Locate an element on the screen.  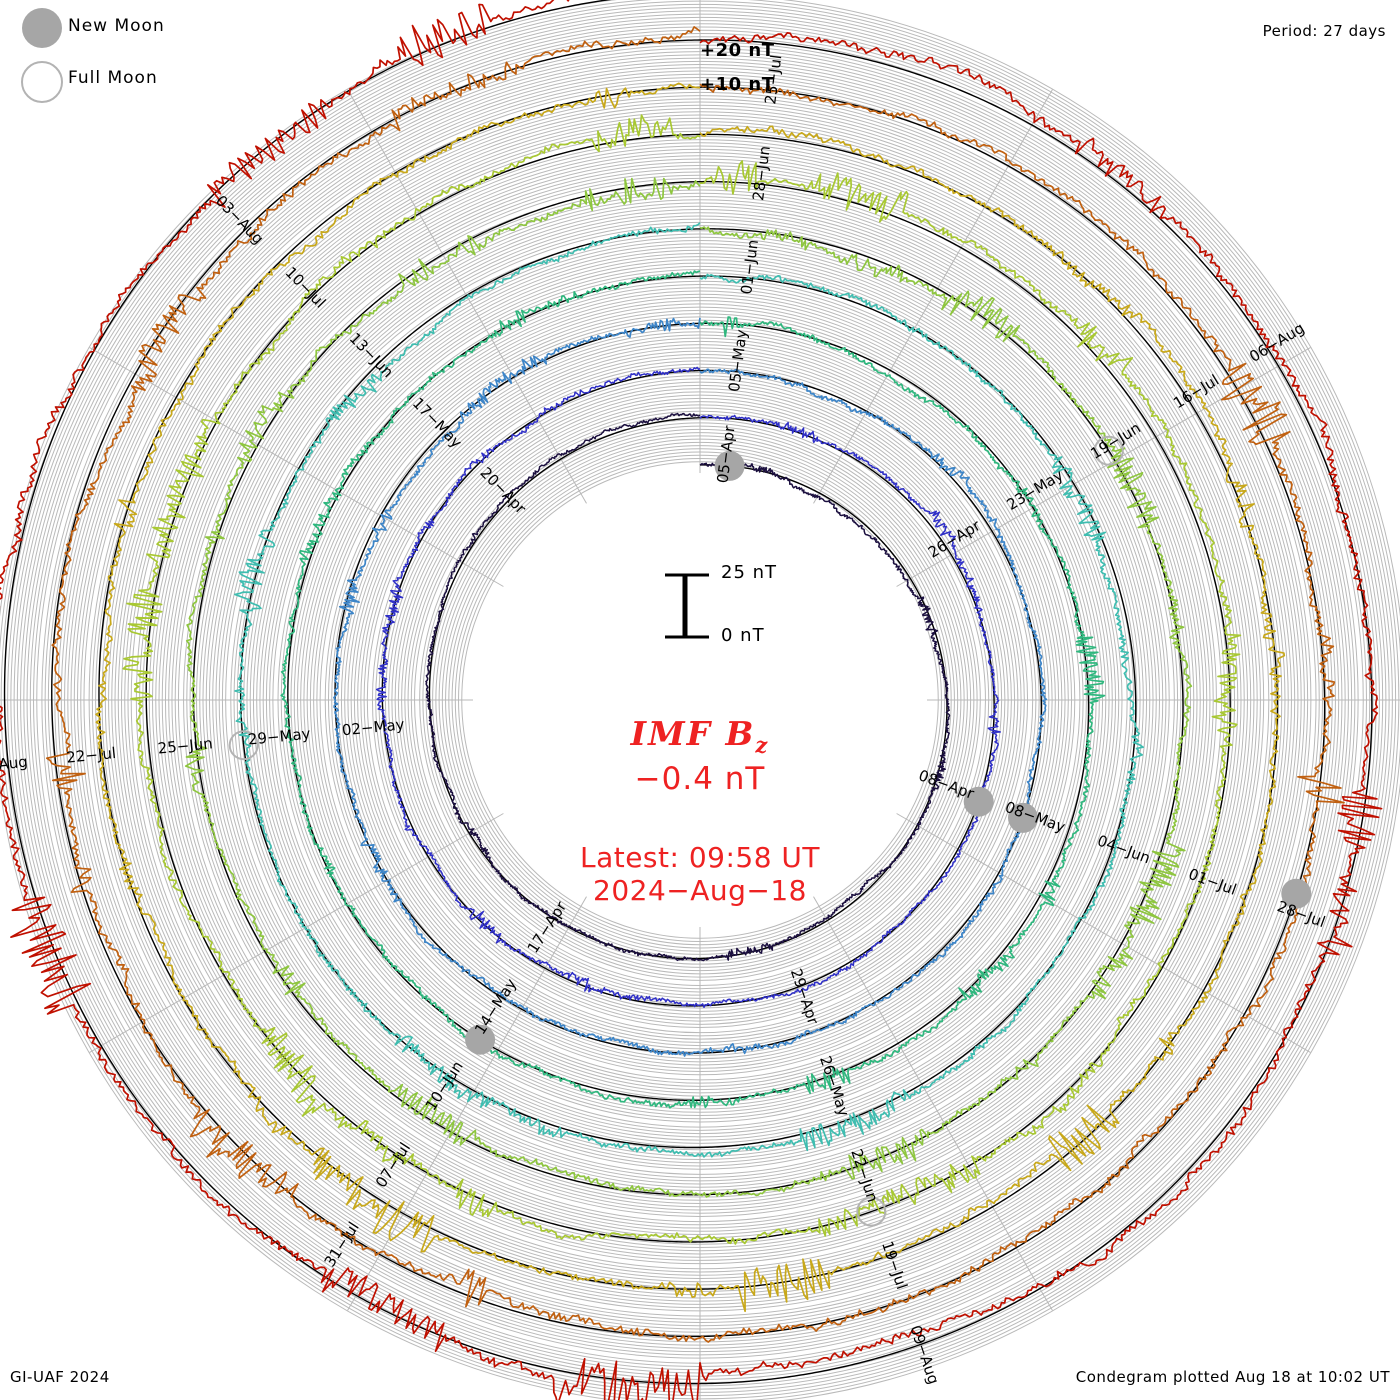
axis-label-plus10: +10 nT is located at coordinates (737, 84).